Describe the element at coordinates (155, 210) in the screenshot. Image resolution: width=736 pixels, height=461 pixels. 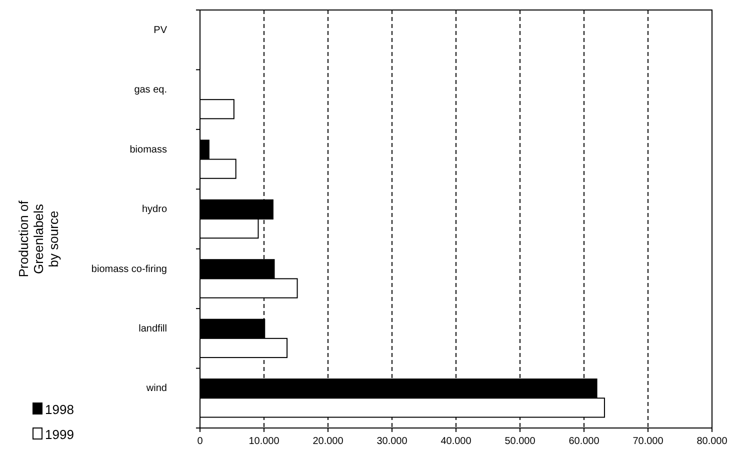
I see `y-tick-label: hydro` at that location.